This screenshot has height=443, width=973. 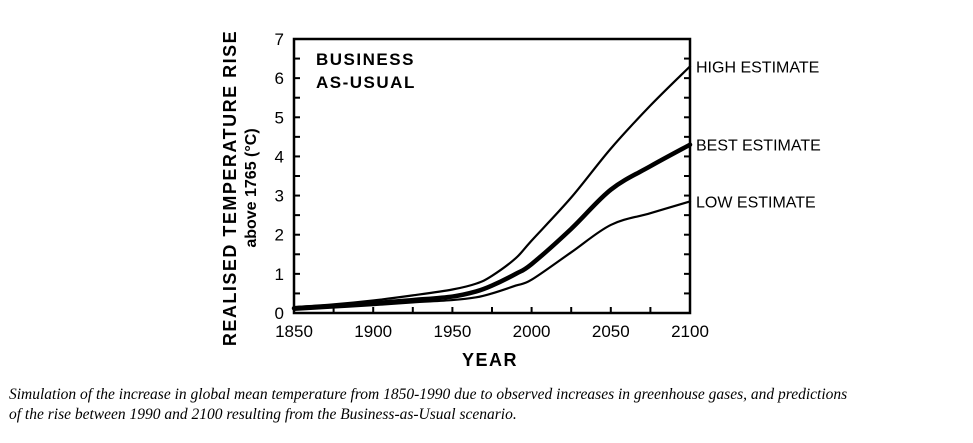 I want to click on x-tick-label: 2050, so click(x=611, y=331).